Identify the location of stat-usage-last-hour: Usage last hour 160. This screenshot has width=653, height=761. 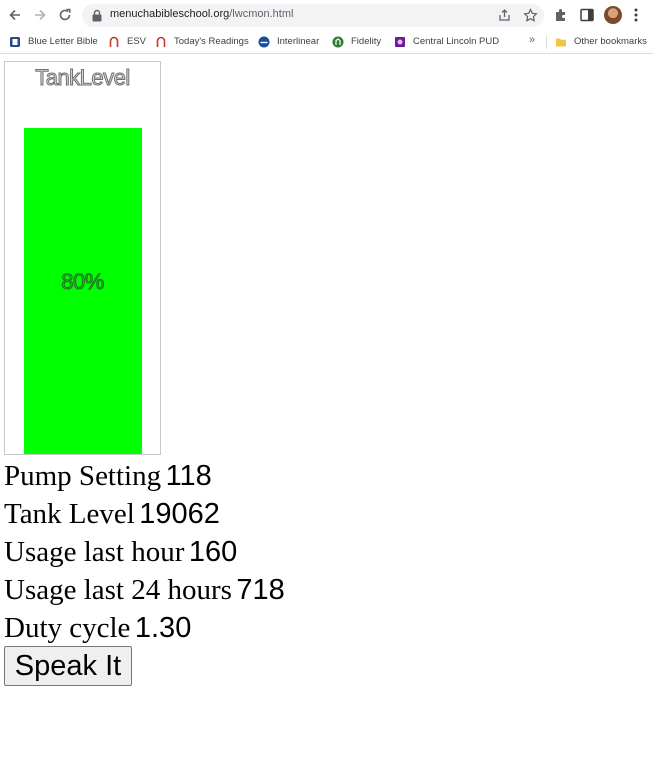
(144, 552).